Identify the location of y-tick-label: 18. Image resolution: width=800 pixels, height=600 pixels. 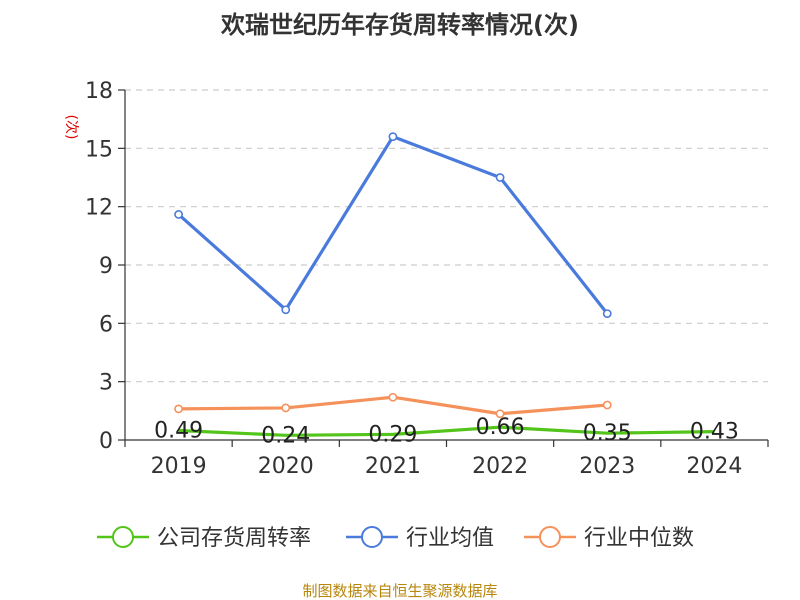
(99, 91).